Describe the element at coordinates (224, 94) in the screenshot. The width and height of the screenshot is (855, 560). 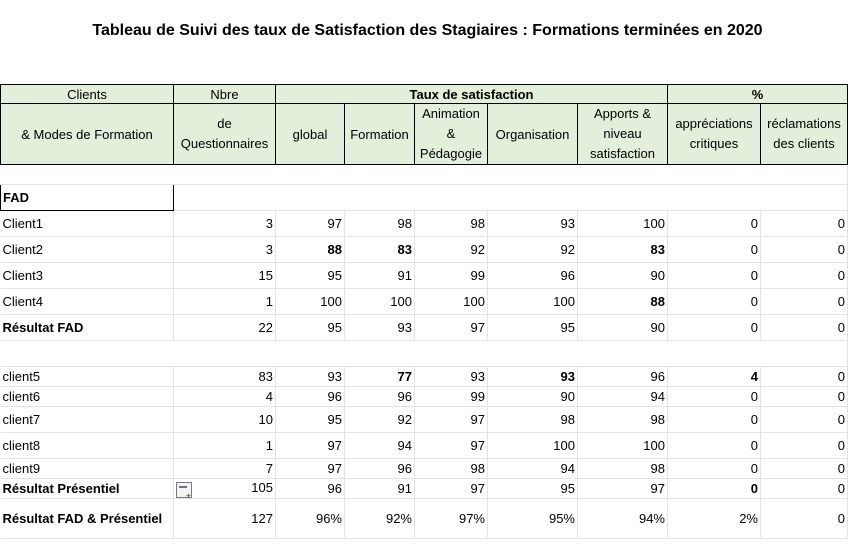
I see `header-nbre: Nbre` at that location.